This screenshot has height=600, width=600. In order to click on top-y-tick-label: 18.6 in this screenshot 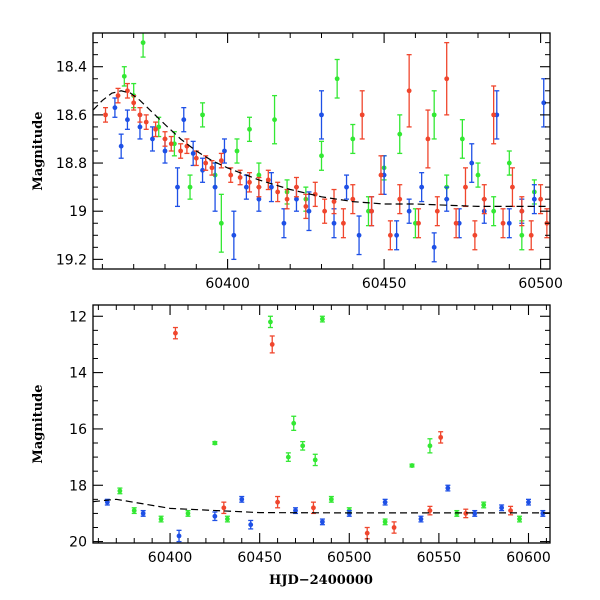, I will do `click(71, 116)`.